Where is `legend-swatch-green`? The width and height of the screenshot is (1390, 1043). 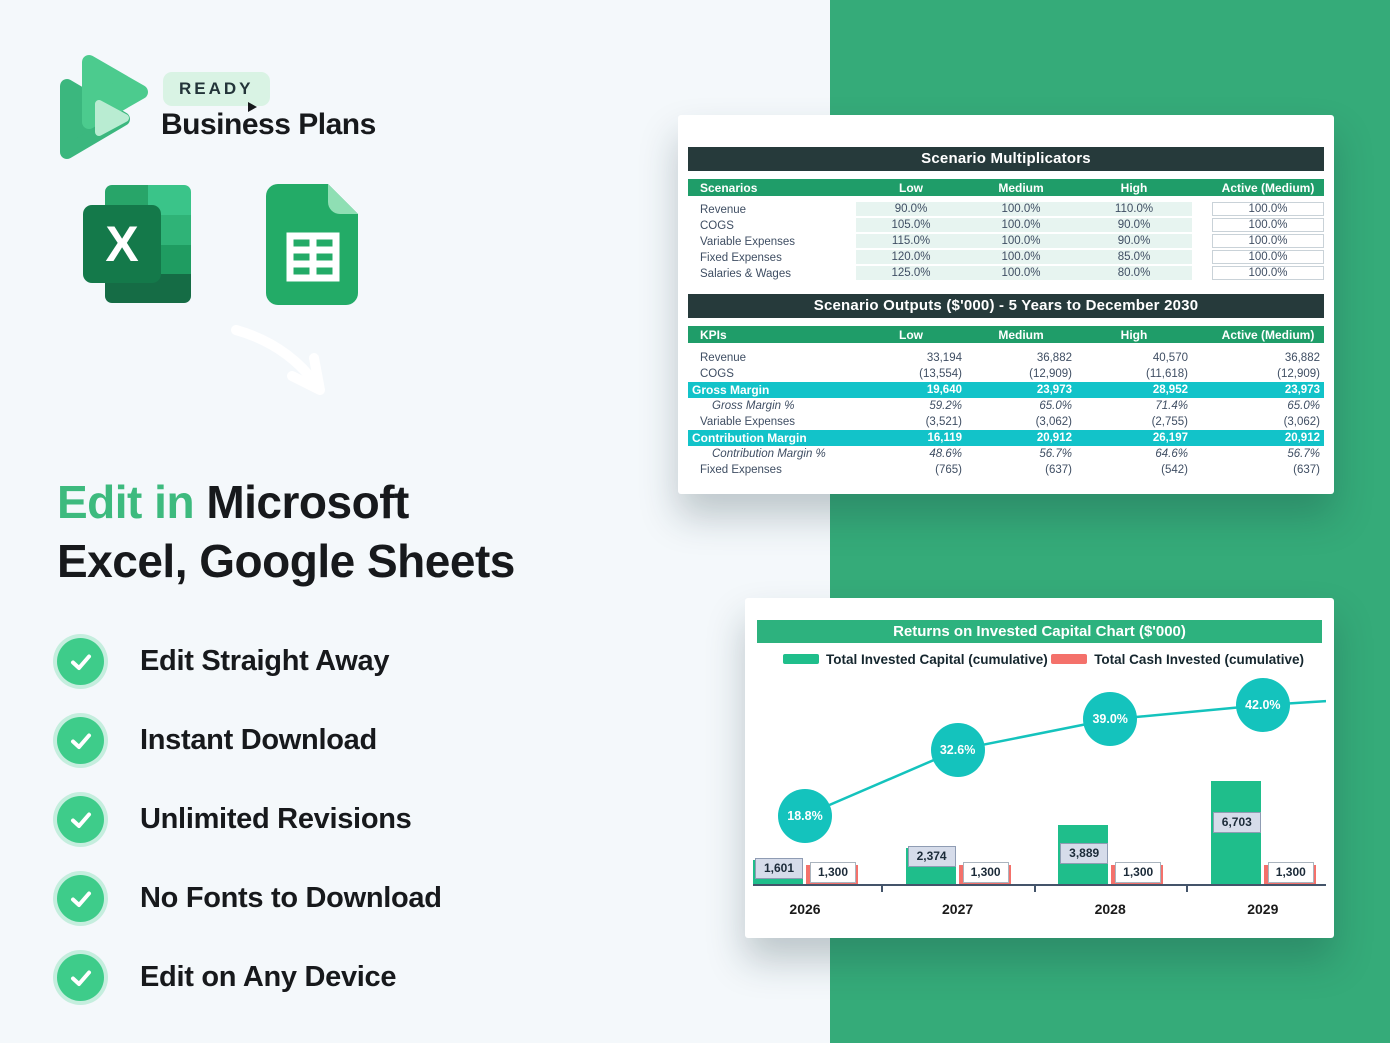 legend-swatch-green is located at coordinates (801, 659).